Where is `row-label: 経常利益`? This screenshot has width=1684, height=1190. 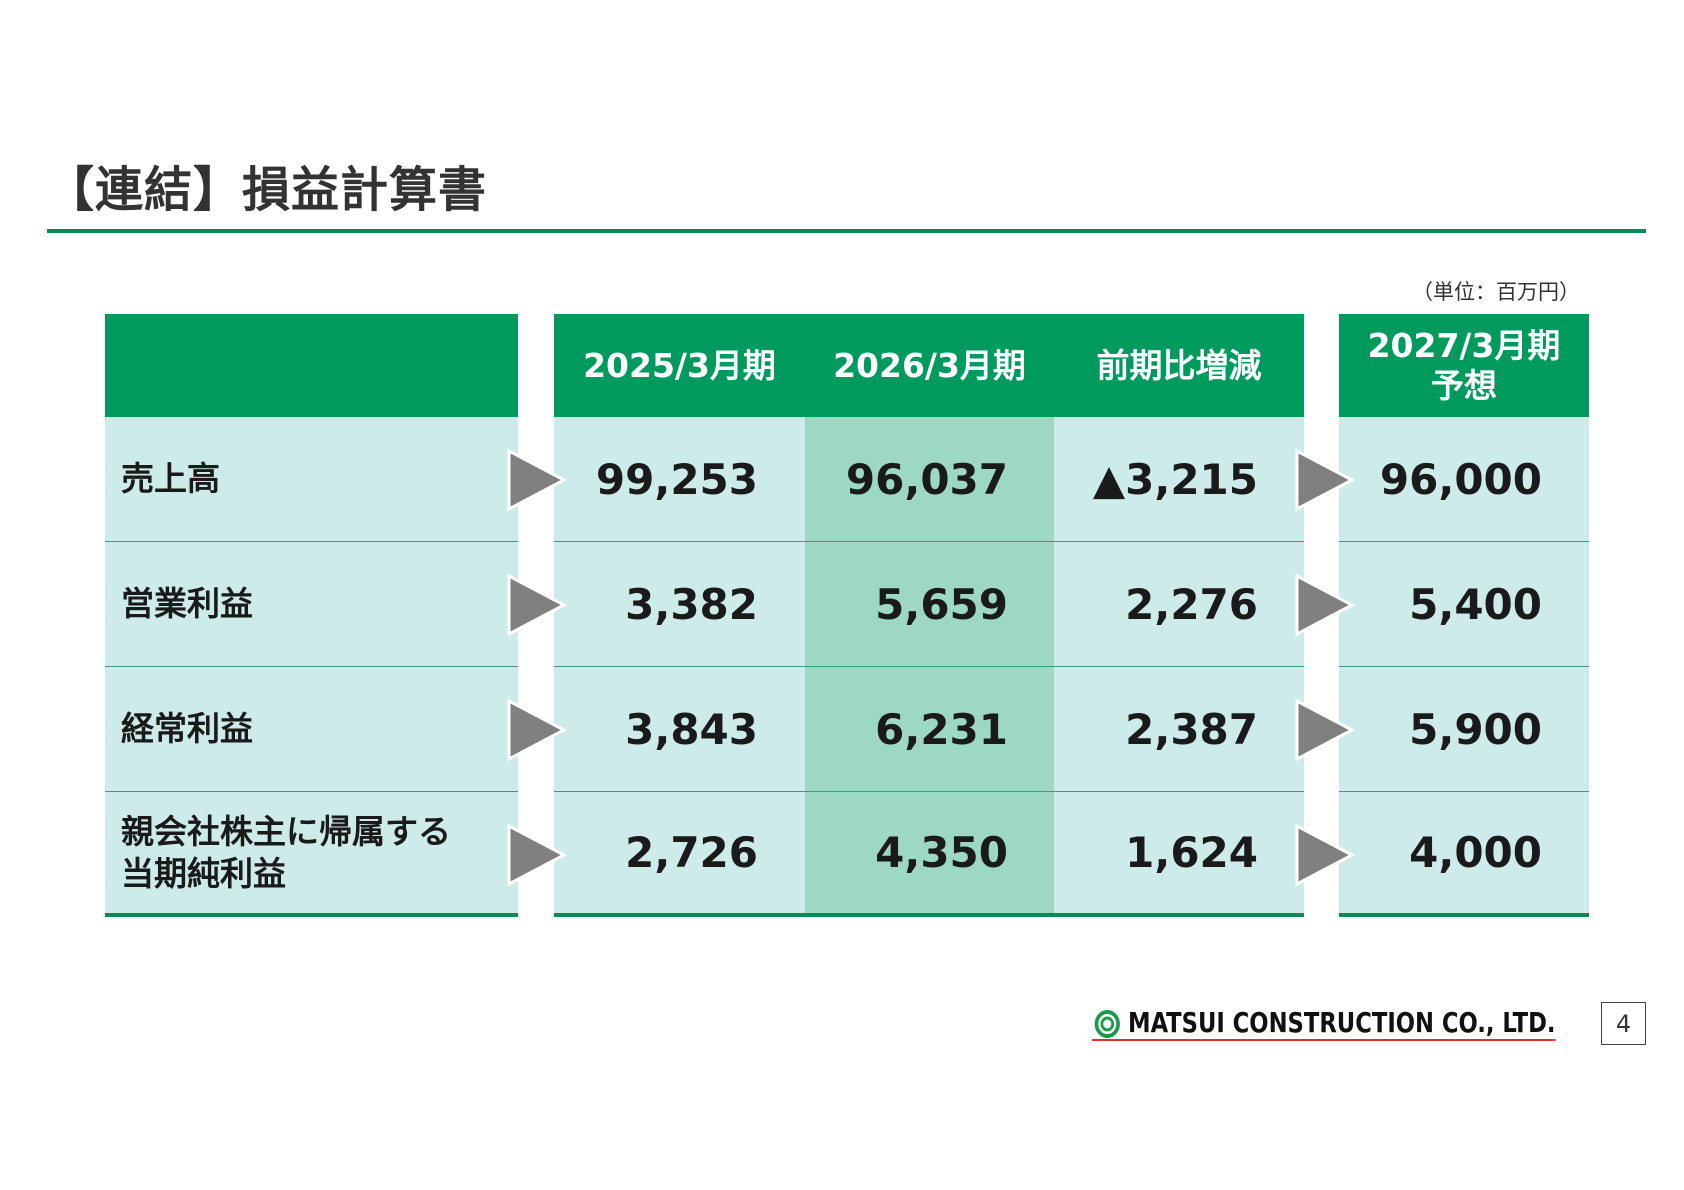 row-label: 経常利益 is located at coordinates (311, 729).